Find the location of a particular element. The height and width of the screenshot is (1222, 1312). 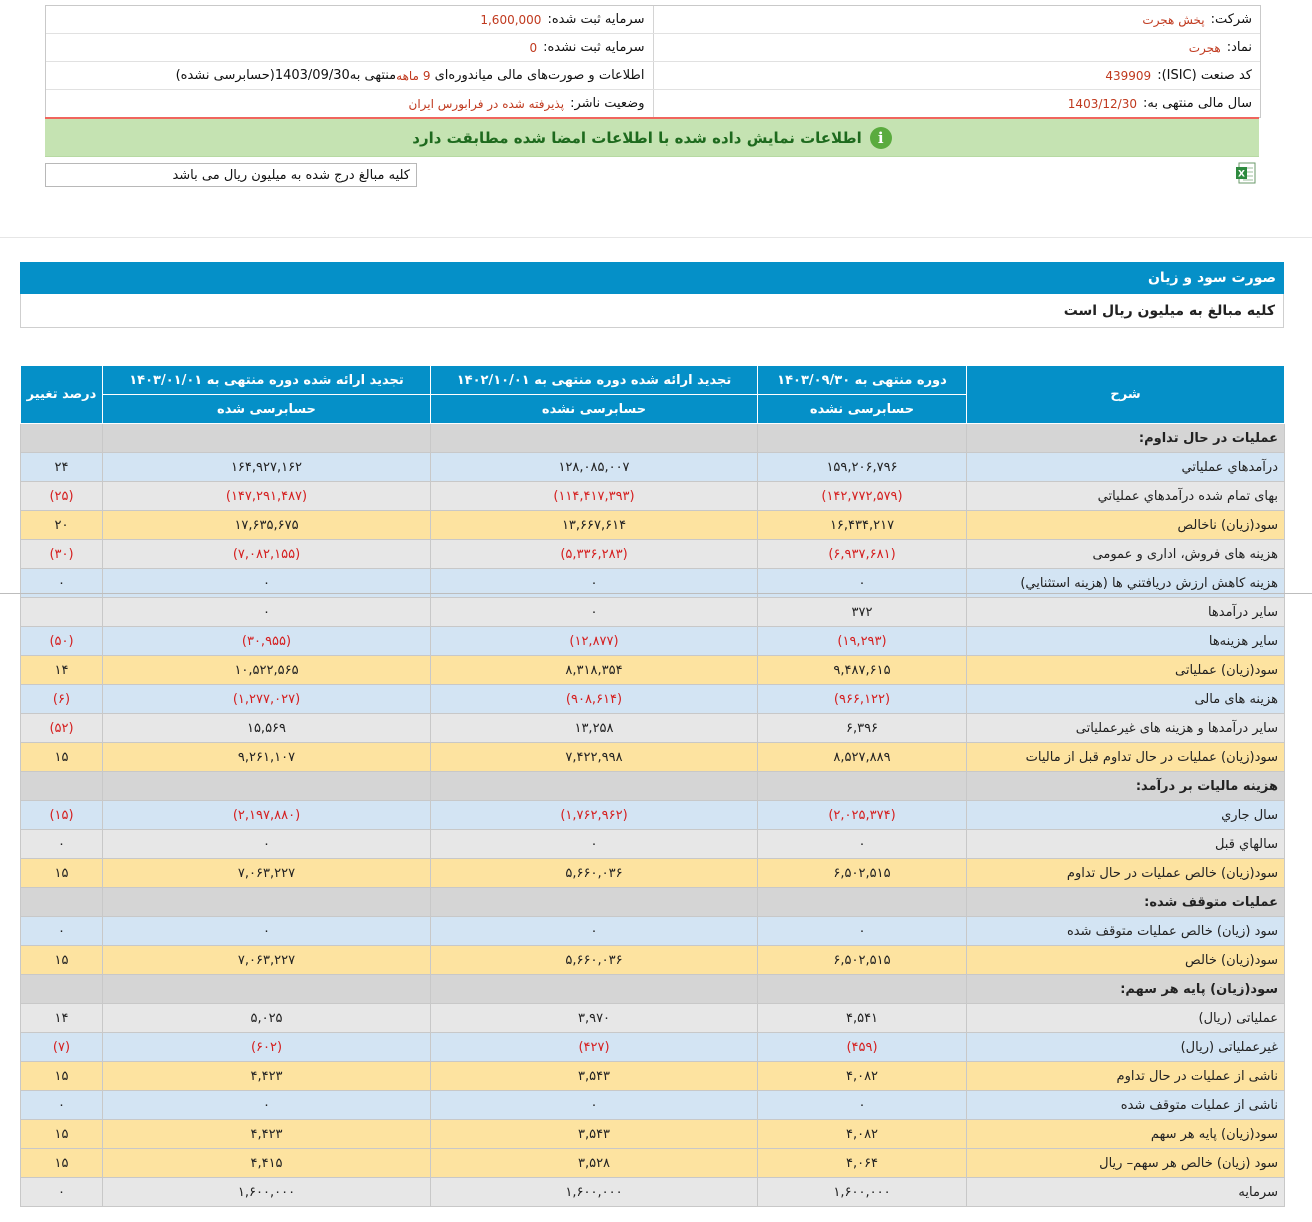

value-period1: ۸,۵۲۷,۸۸۹ is located at coordinates (862, 757).